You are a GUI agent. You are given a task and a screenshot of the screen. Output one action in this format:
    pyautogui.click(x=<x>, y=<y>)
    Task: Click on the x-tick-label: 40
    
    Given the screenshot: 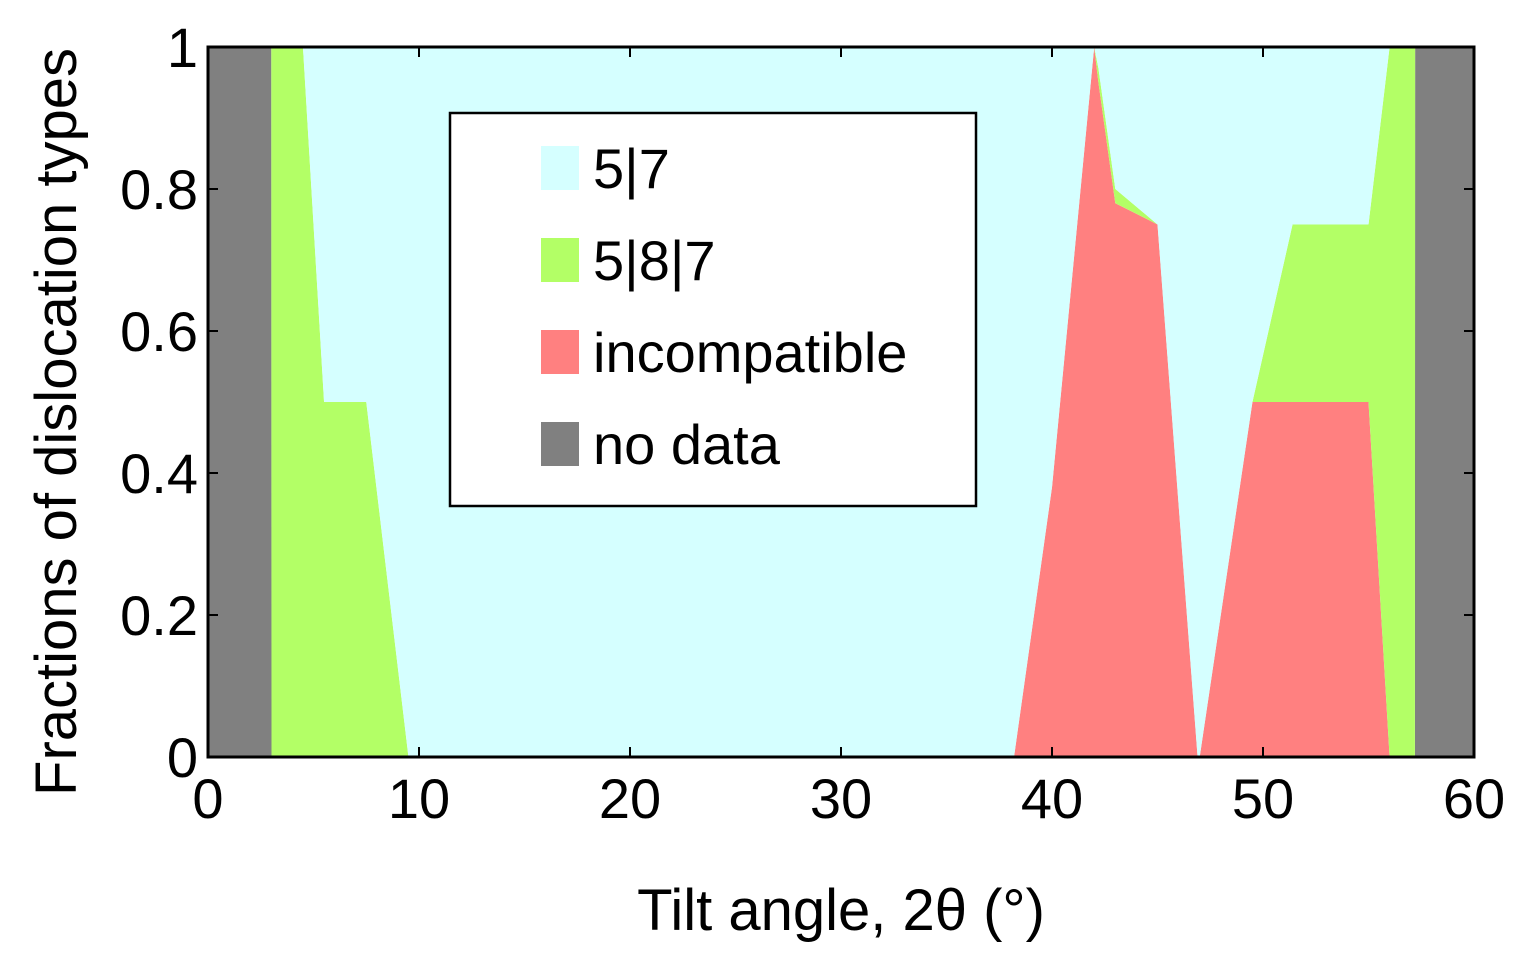 What is the action you would take?
    pyautogui.click(x=1052, y=798)
    